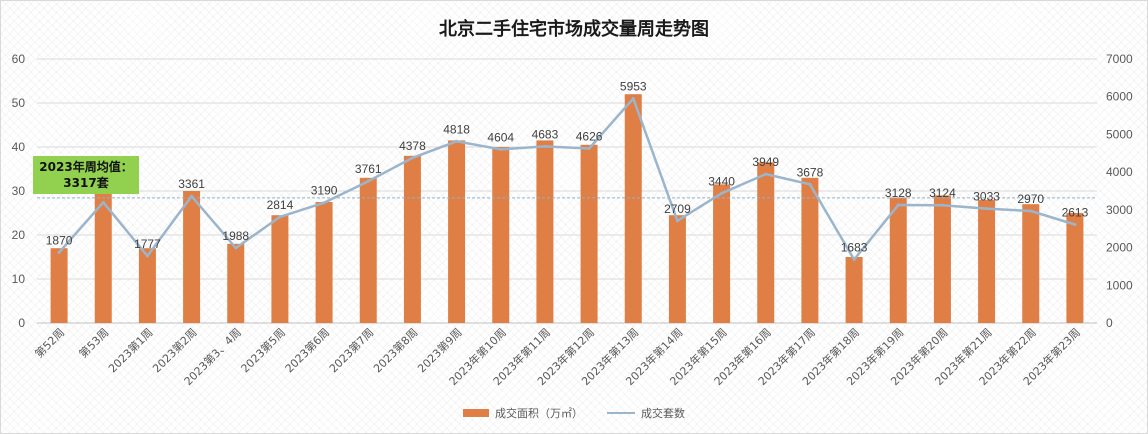  I want to click on legend: 成交面积（万㎡） 成交套数, so click(574, 413).